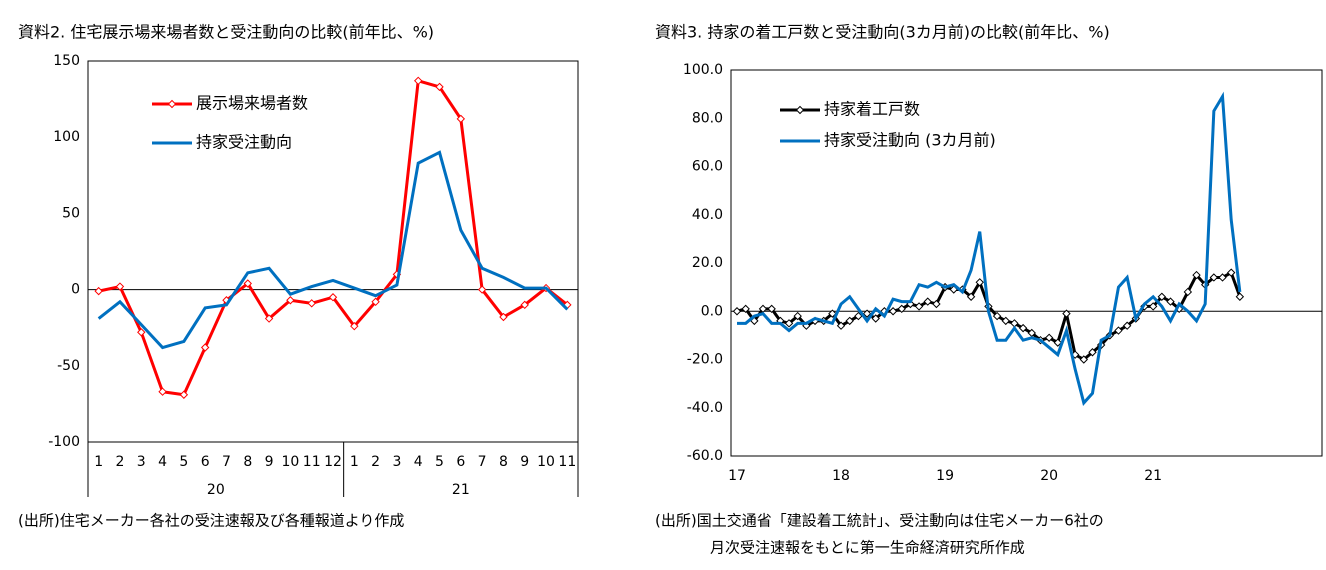  Describe the element at coordinates (216, 490) in the screenshot. I see `x-group-label: 20` at that location.